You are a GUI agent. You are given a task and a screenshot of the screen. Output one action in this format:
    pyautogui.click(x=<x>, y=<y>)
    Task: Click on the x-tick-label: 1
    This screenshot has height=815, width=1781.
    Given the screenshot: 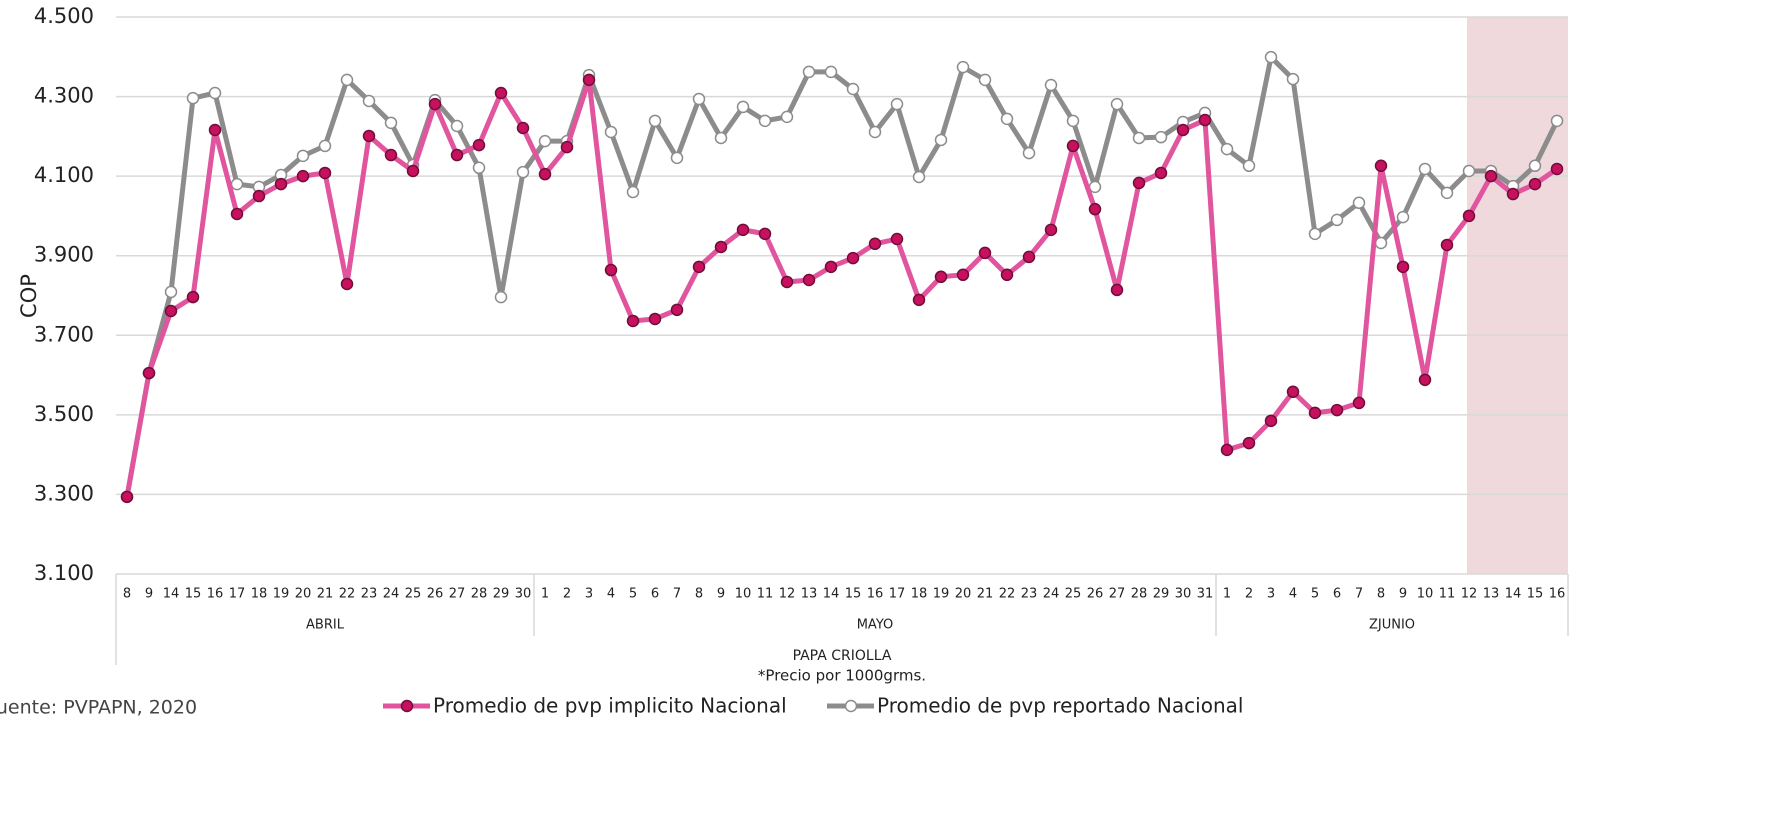 What is the action you would take?
    pyautogui.click(x=1227, y=594)
    